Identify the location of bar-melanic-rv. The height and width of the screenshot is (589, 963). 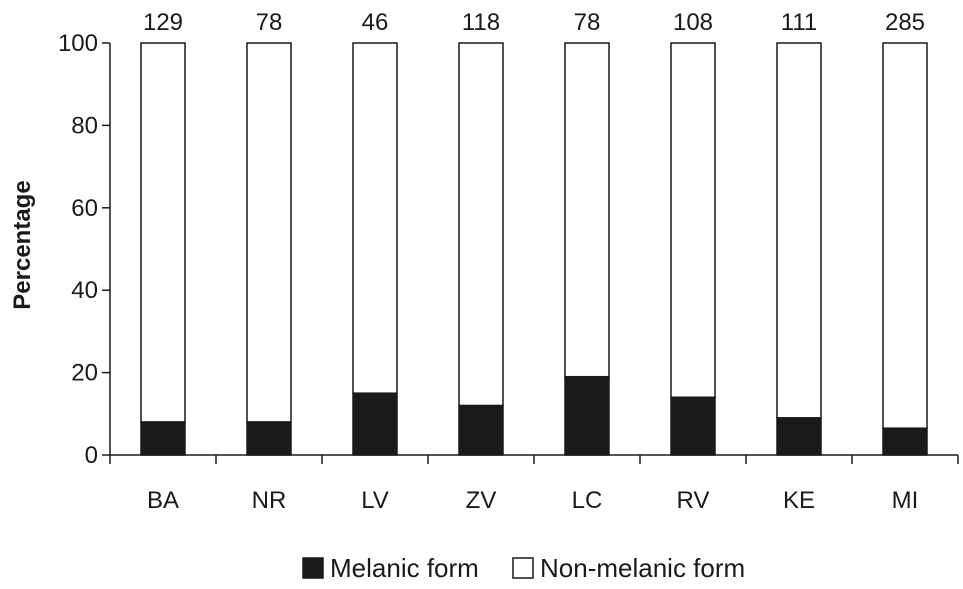
(693, 426).